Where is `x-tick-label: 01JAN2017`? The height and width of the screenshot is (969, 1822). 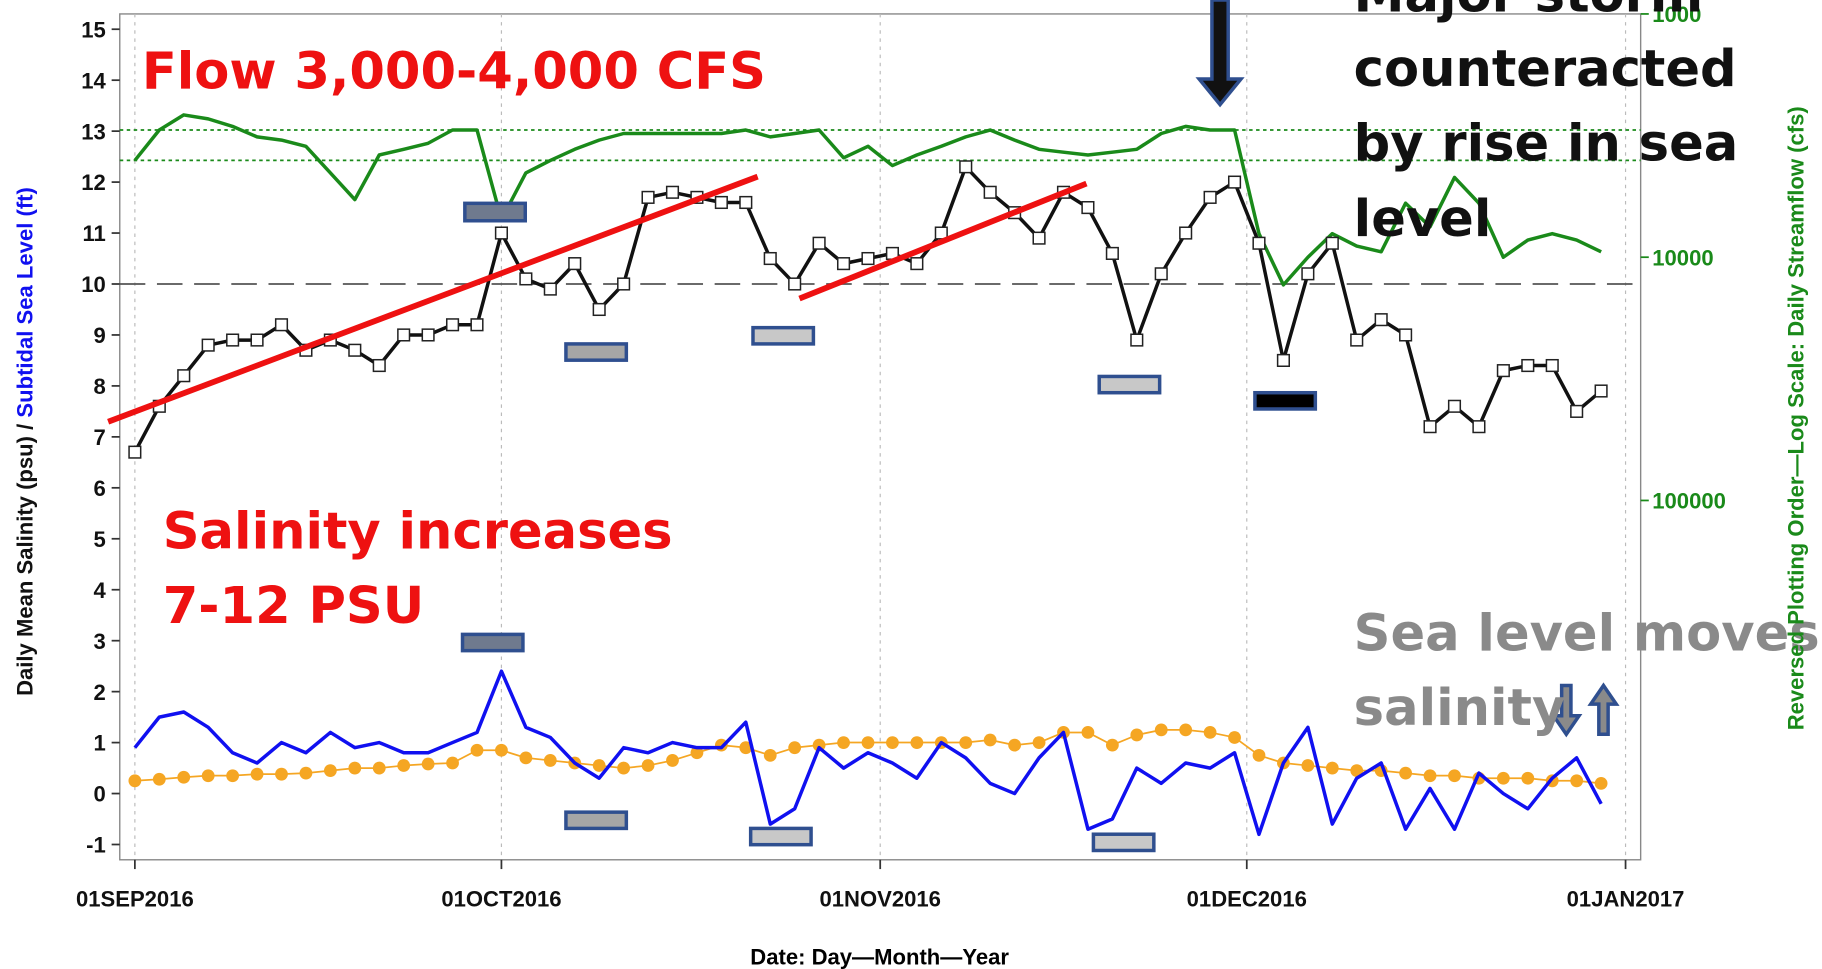 x-tick-label: 01JAN2017 is located at coordinates (1626, 898).